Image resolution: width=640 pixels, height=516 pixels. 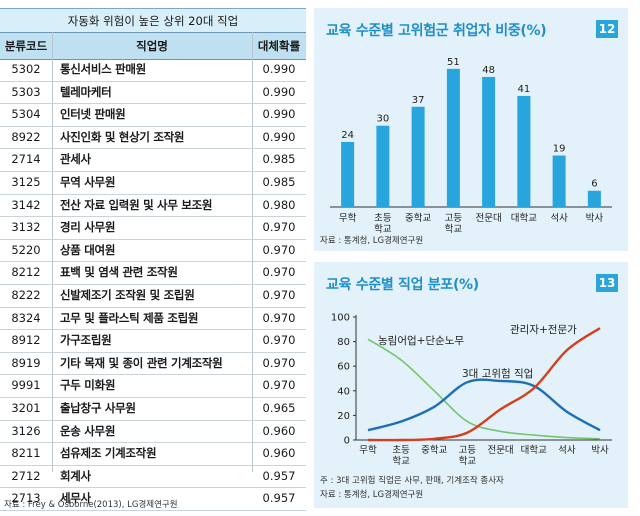 I want to click on x-tick-label: 전문대, so click(x=489, y=218).